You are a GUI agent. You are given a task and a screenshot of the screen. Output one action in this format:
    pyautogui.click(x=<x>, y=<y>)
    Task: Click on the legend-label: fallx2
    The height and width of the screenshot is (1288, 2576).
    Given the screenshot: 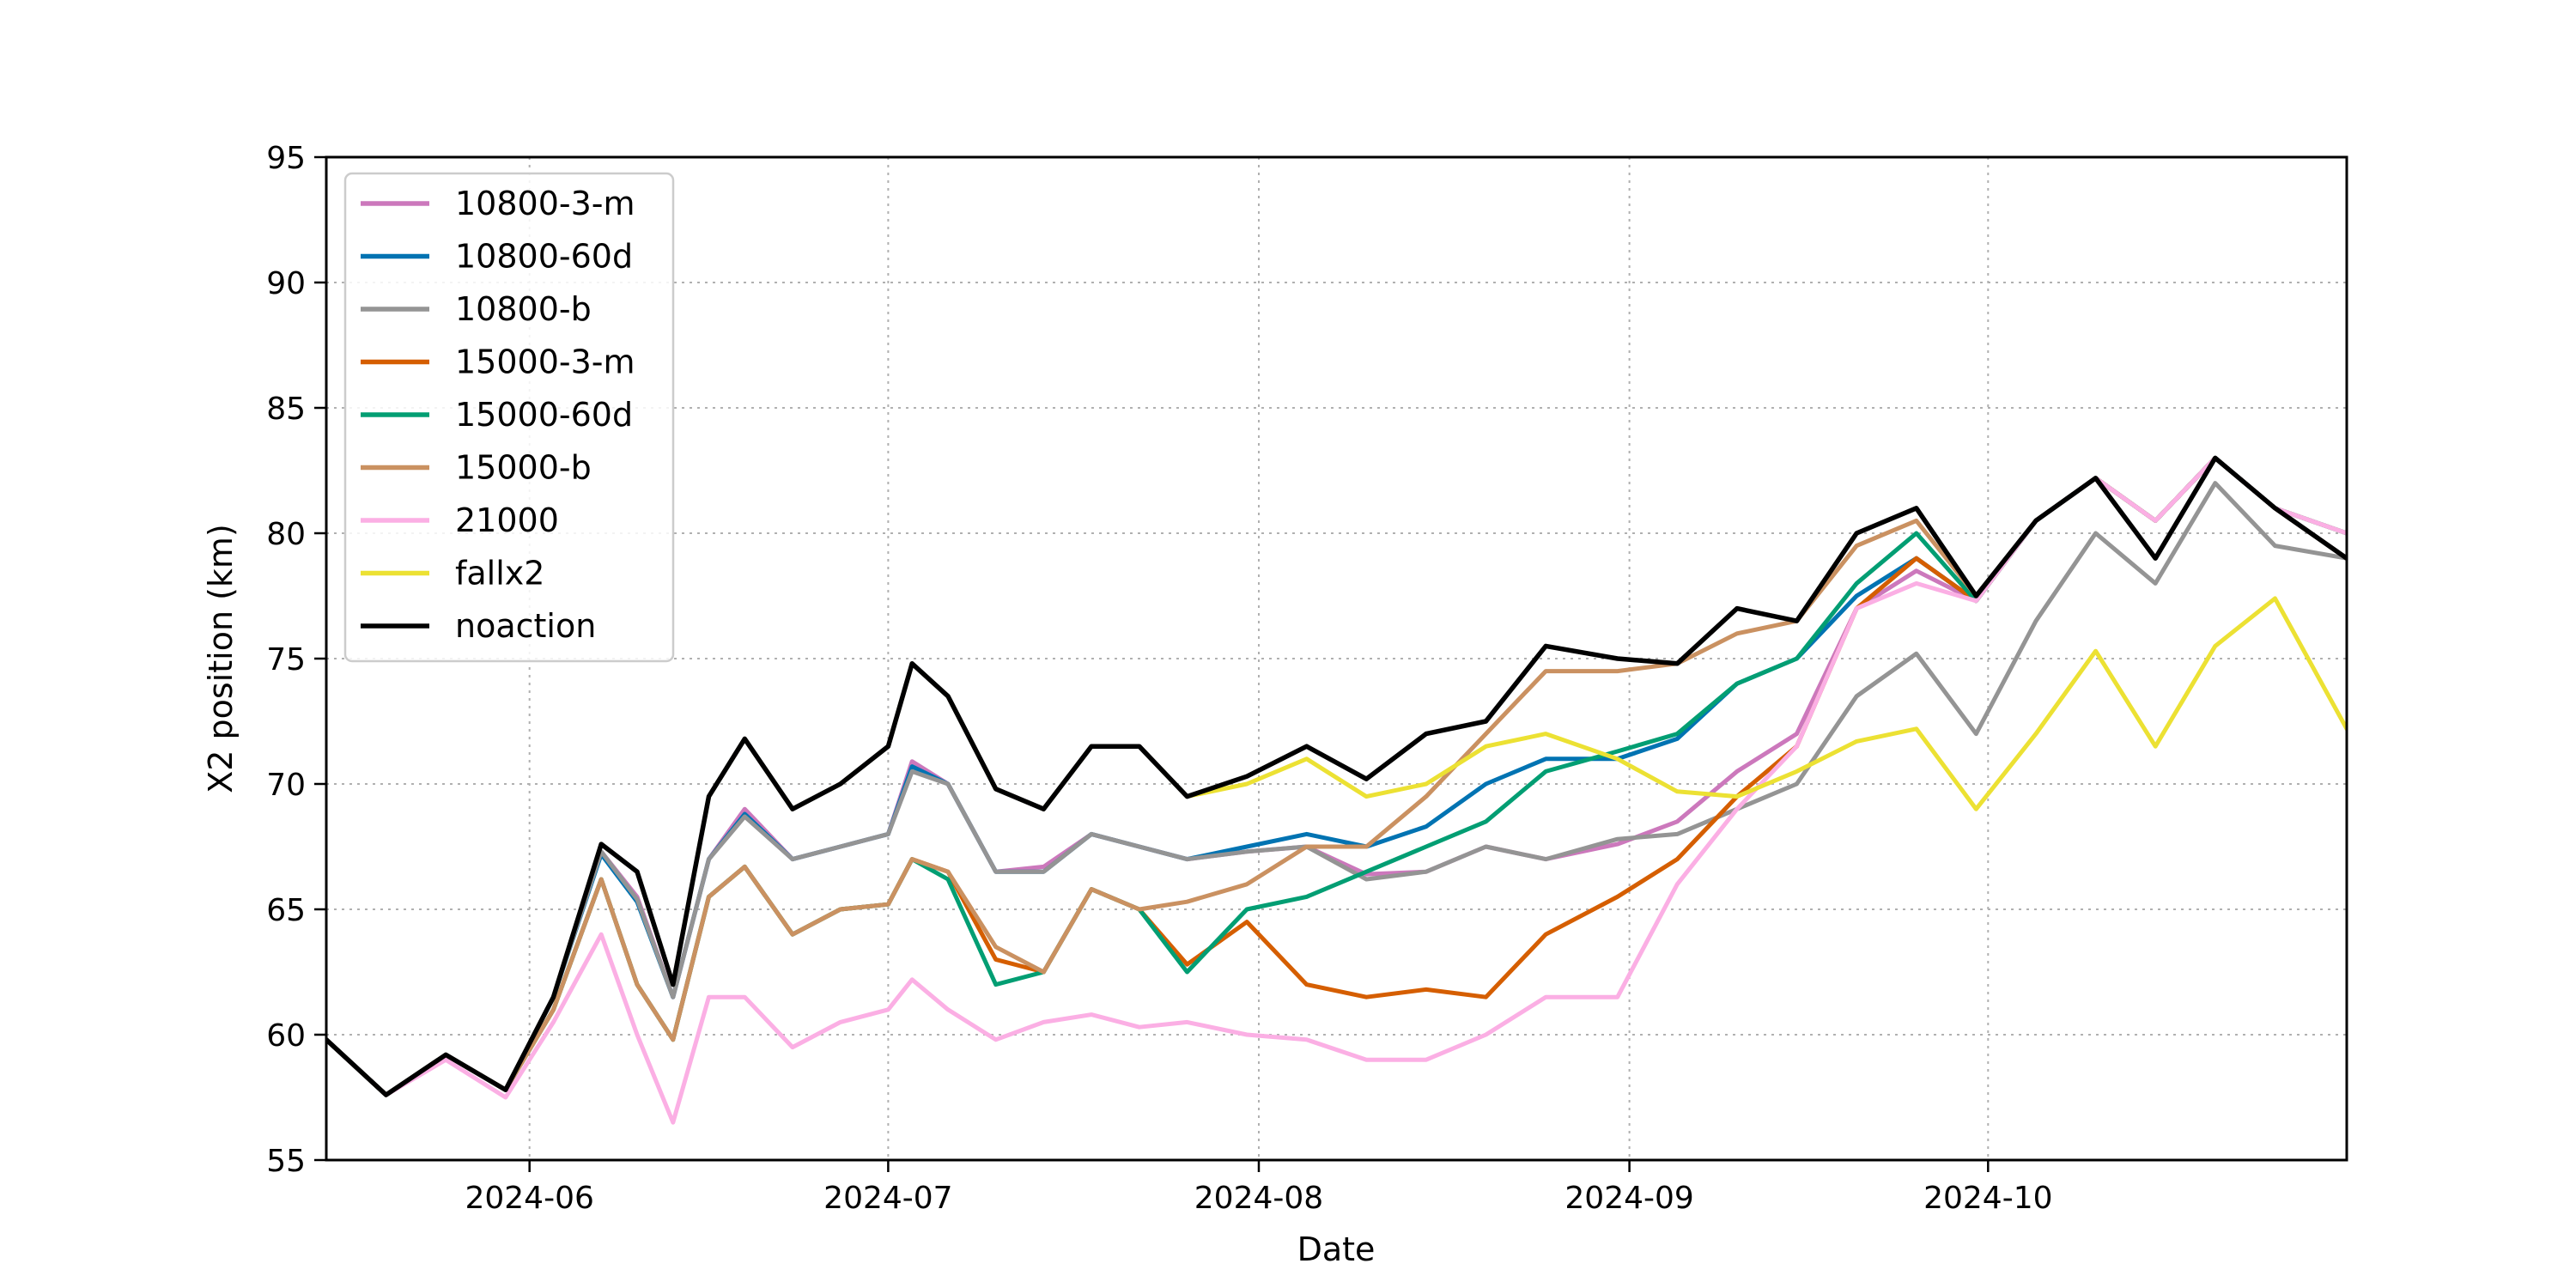 What is the action you would take?
    pyautogui.click(x=499, y=574)
    